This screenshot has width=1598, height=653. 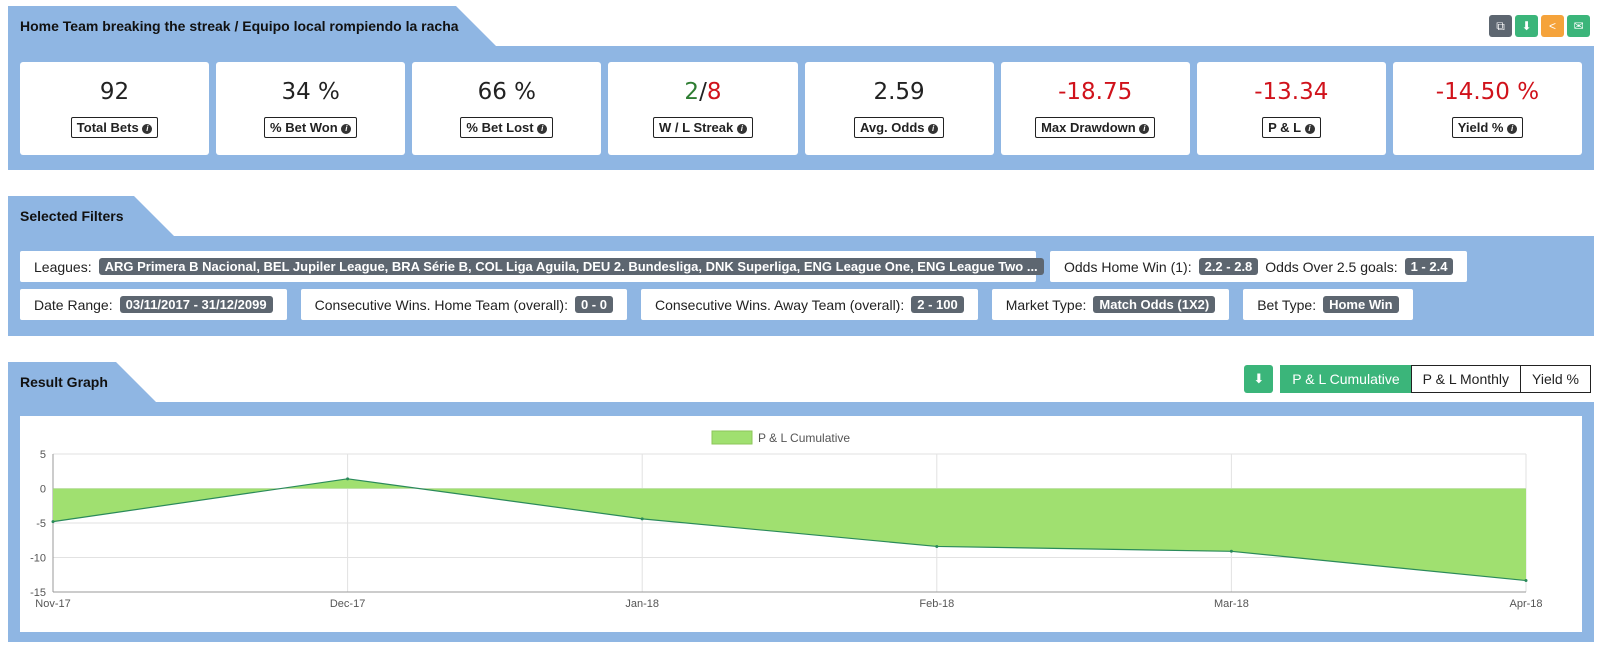 What do you see at coordinates (1095, 92) in the screenshot?
I see `stat-value: -18.75` at bounding box center [1095, 92].